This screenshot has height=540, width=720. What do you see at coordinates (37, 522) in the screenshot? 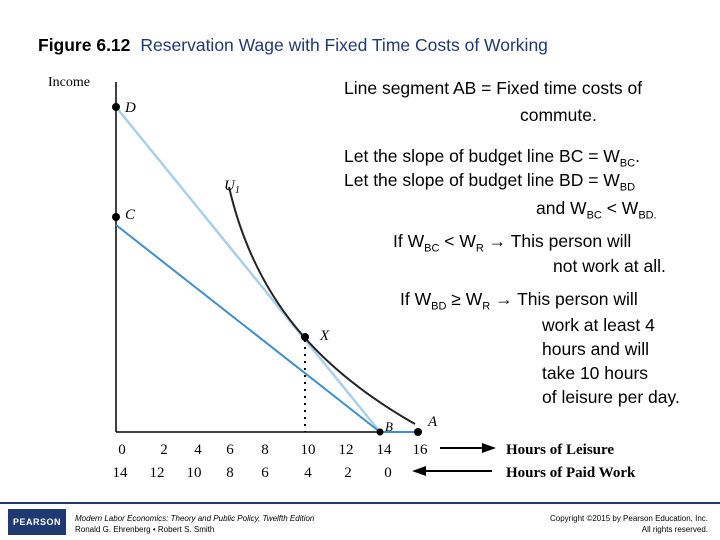
I see `pearson-logo: PEARSON` at bounding box center [37, 522].